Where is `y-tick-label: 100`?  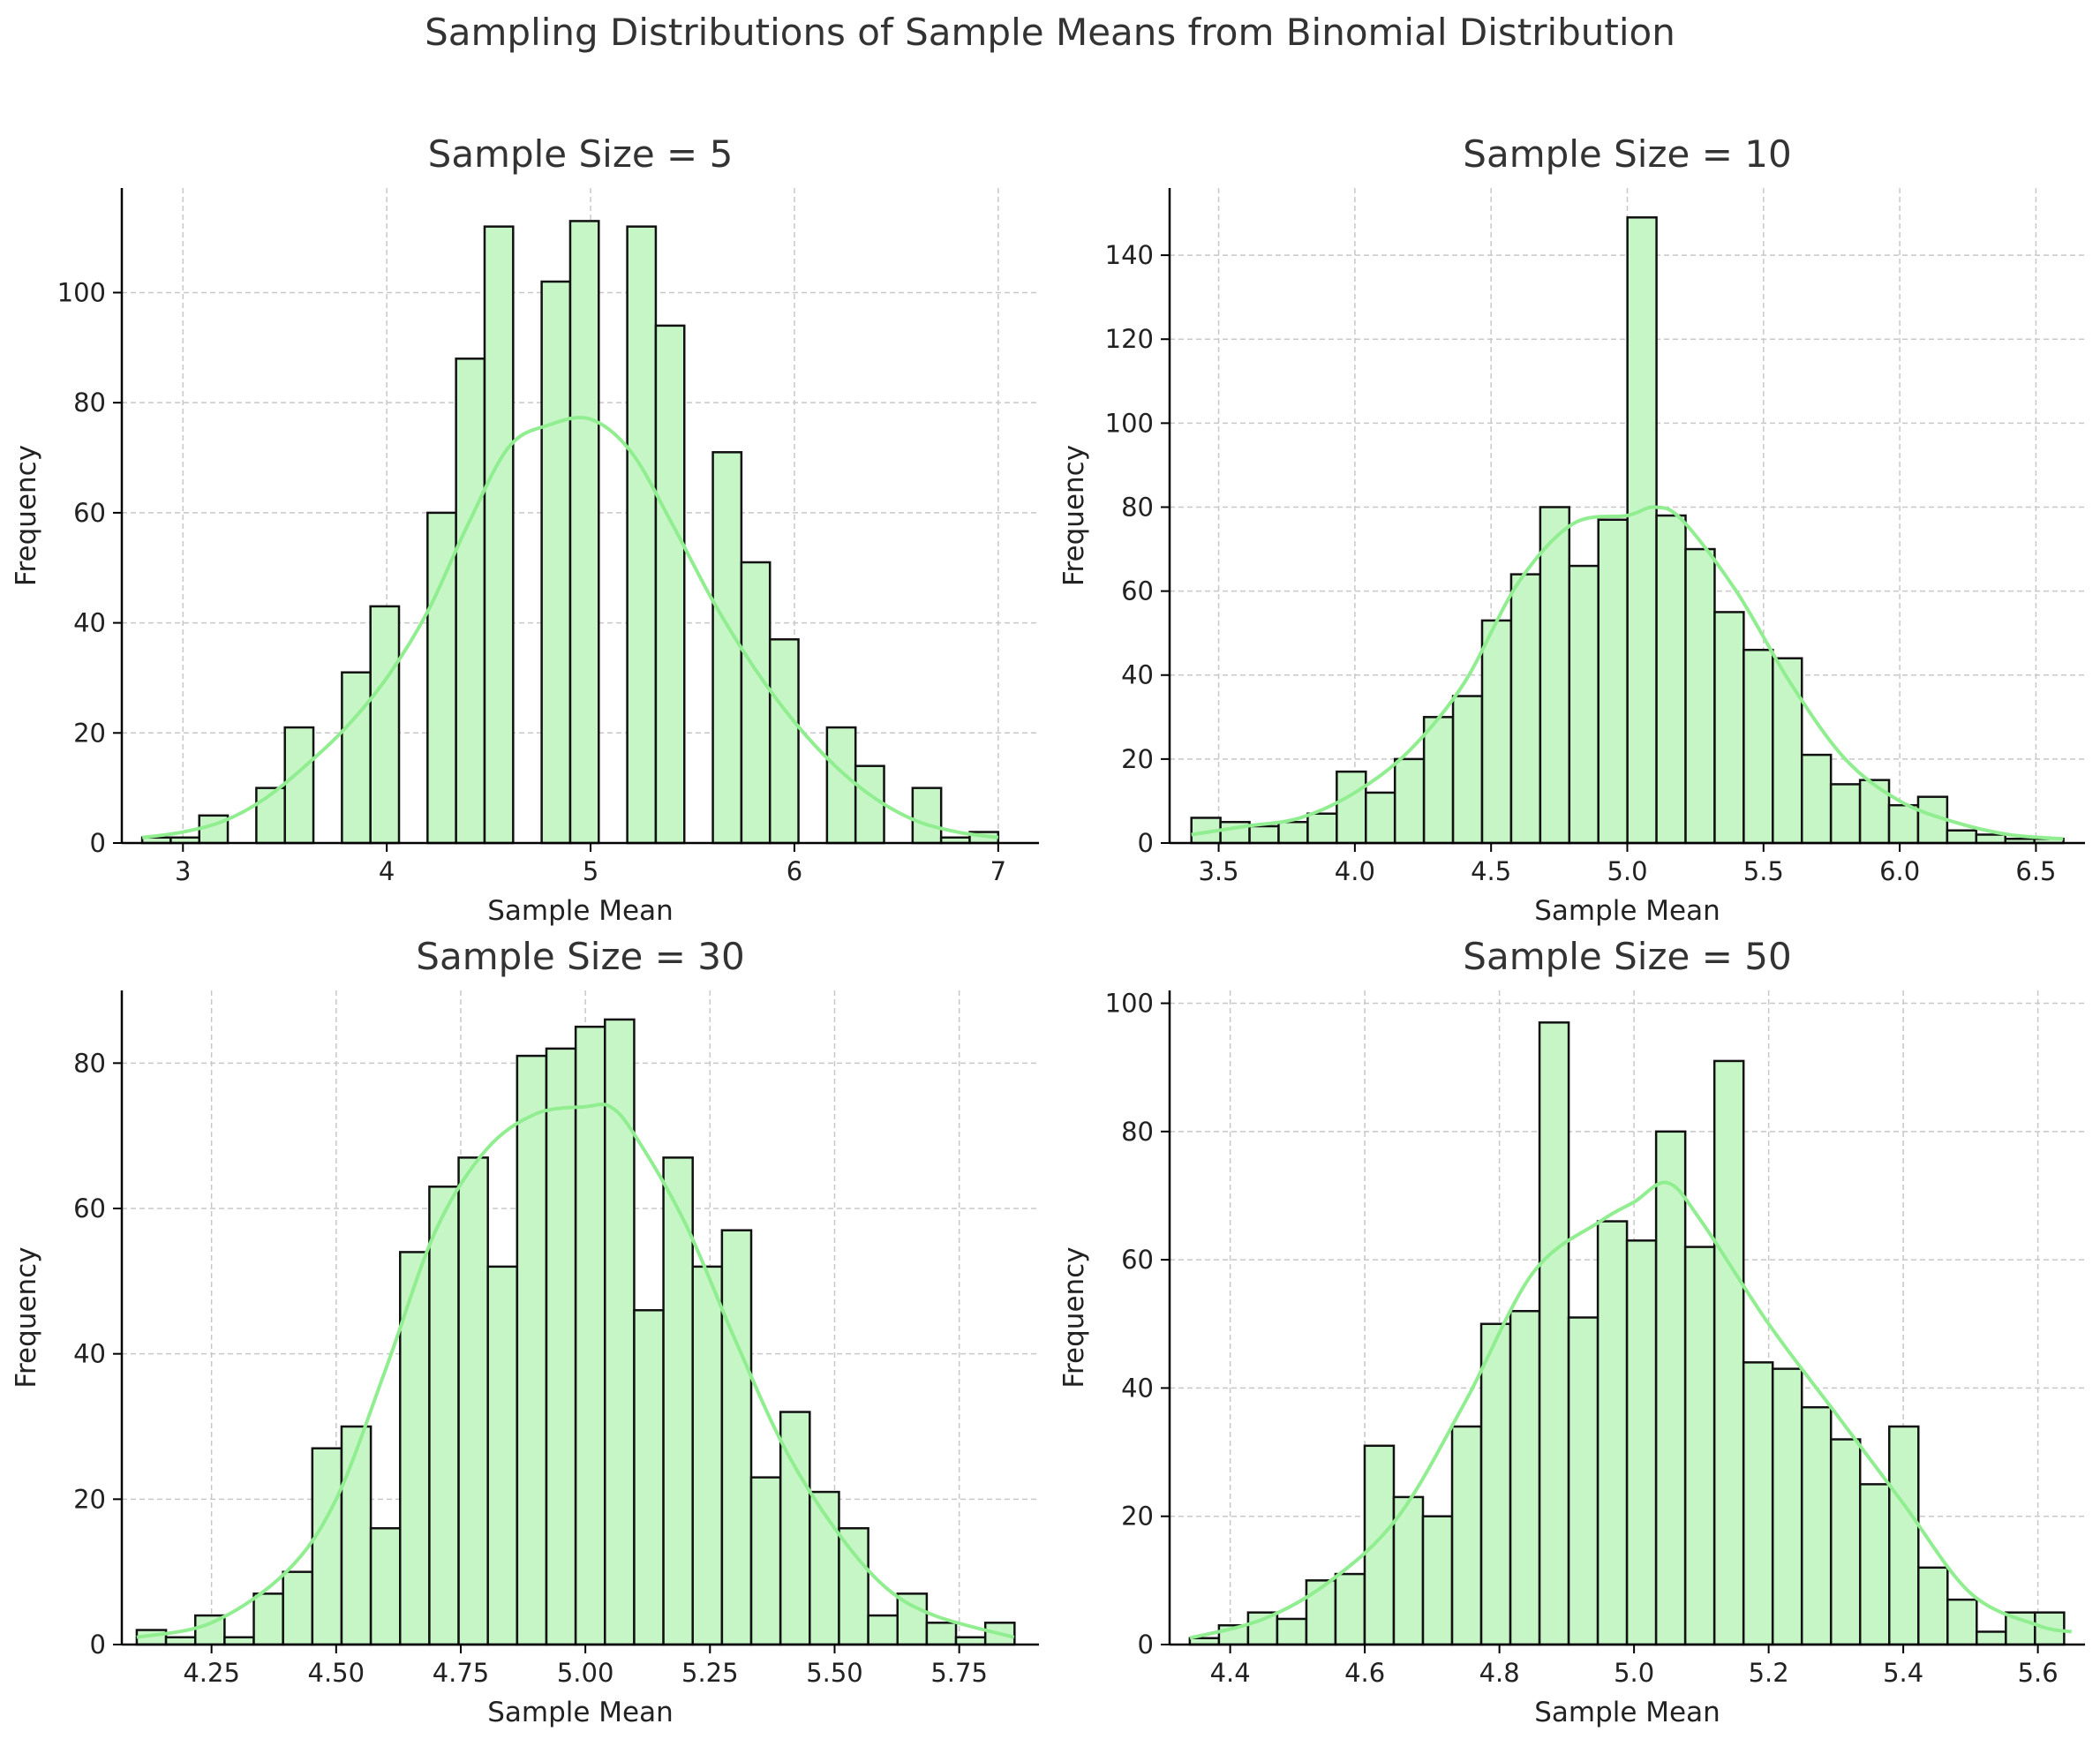
y-tick-label: 100 is located at coordinates (1129, 1004).